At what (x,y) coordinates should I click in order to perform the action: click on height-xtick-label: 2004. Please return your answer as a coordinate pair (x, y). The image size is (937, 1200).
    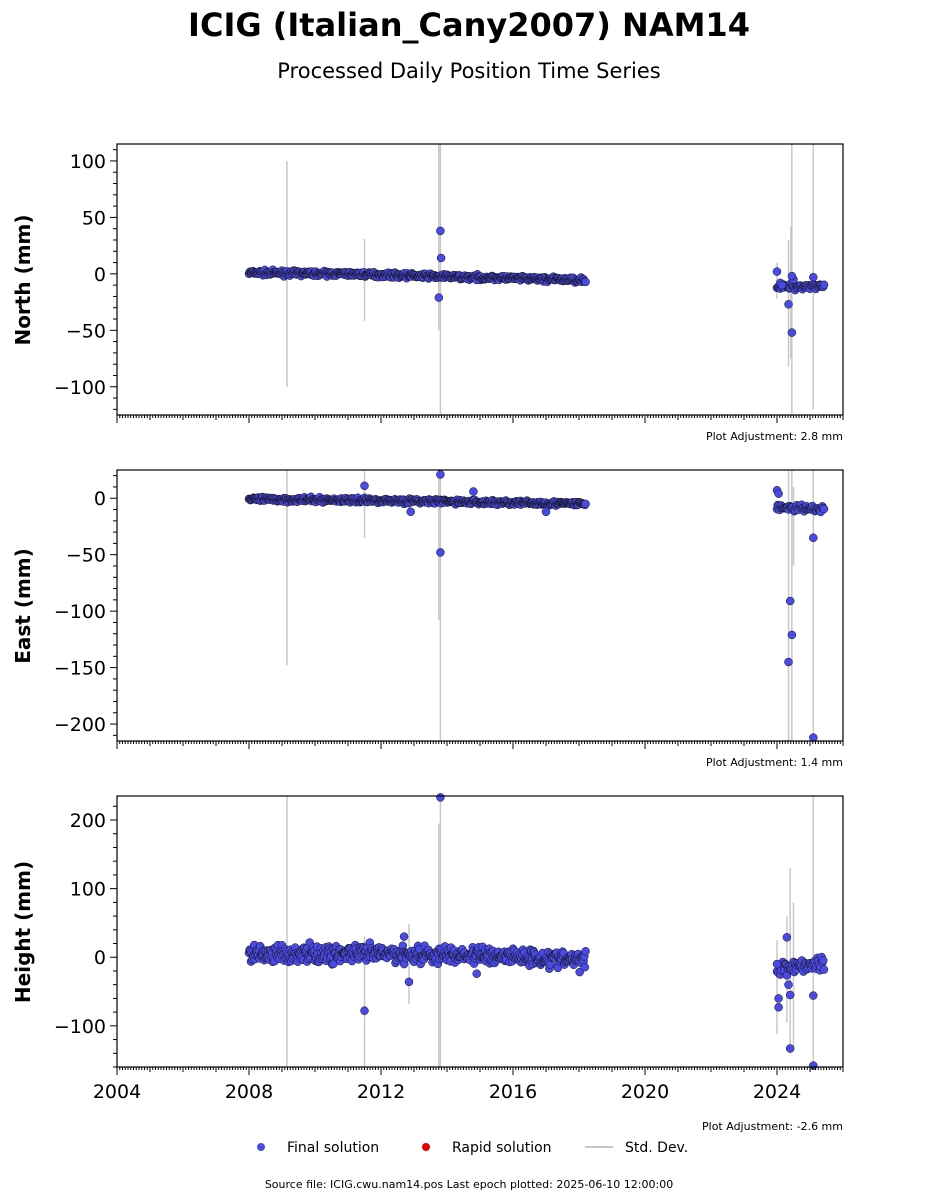
    Looking at the image, I should click on (117, 1092).